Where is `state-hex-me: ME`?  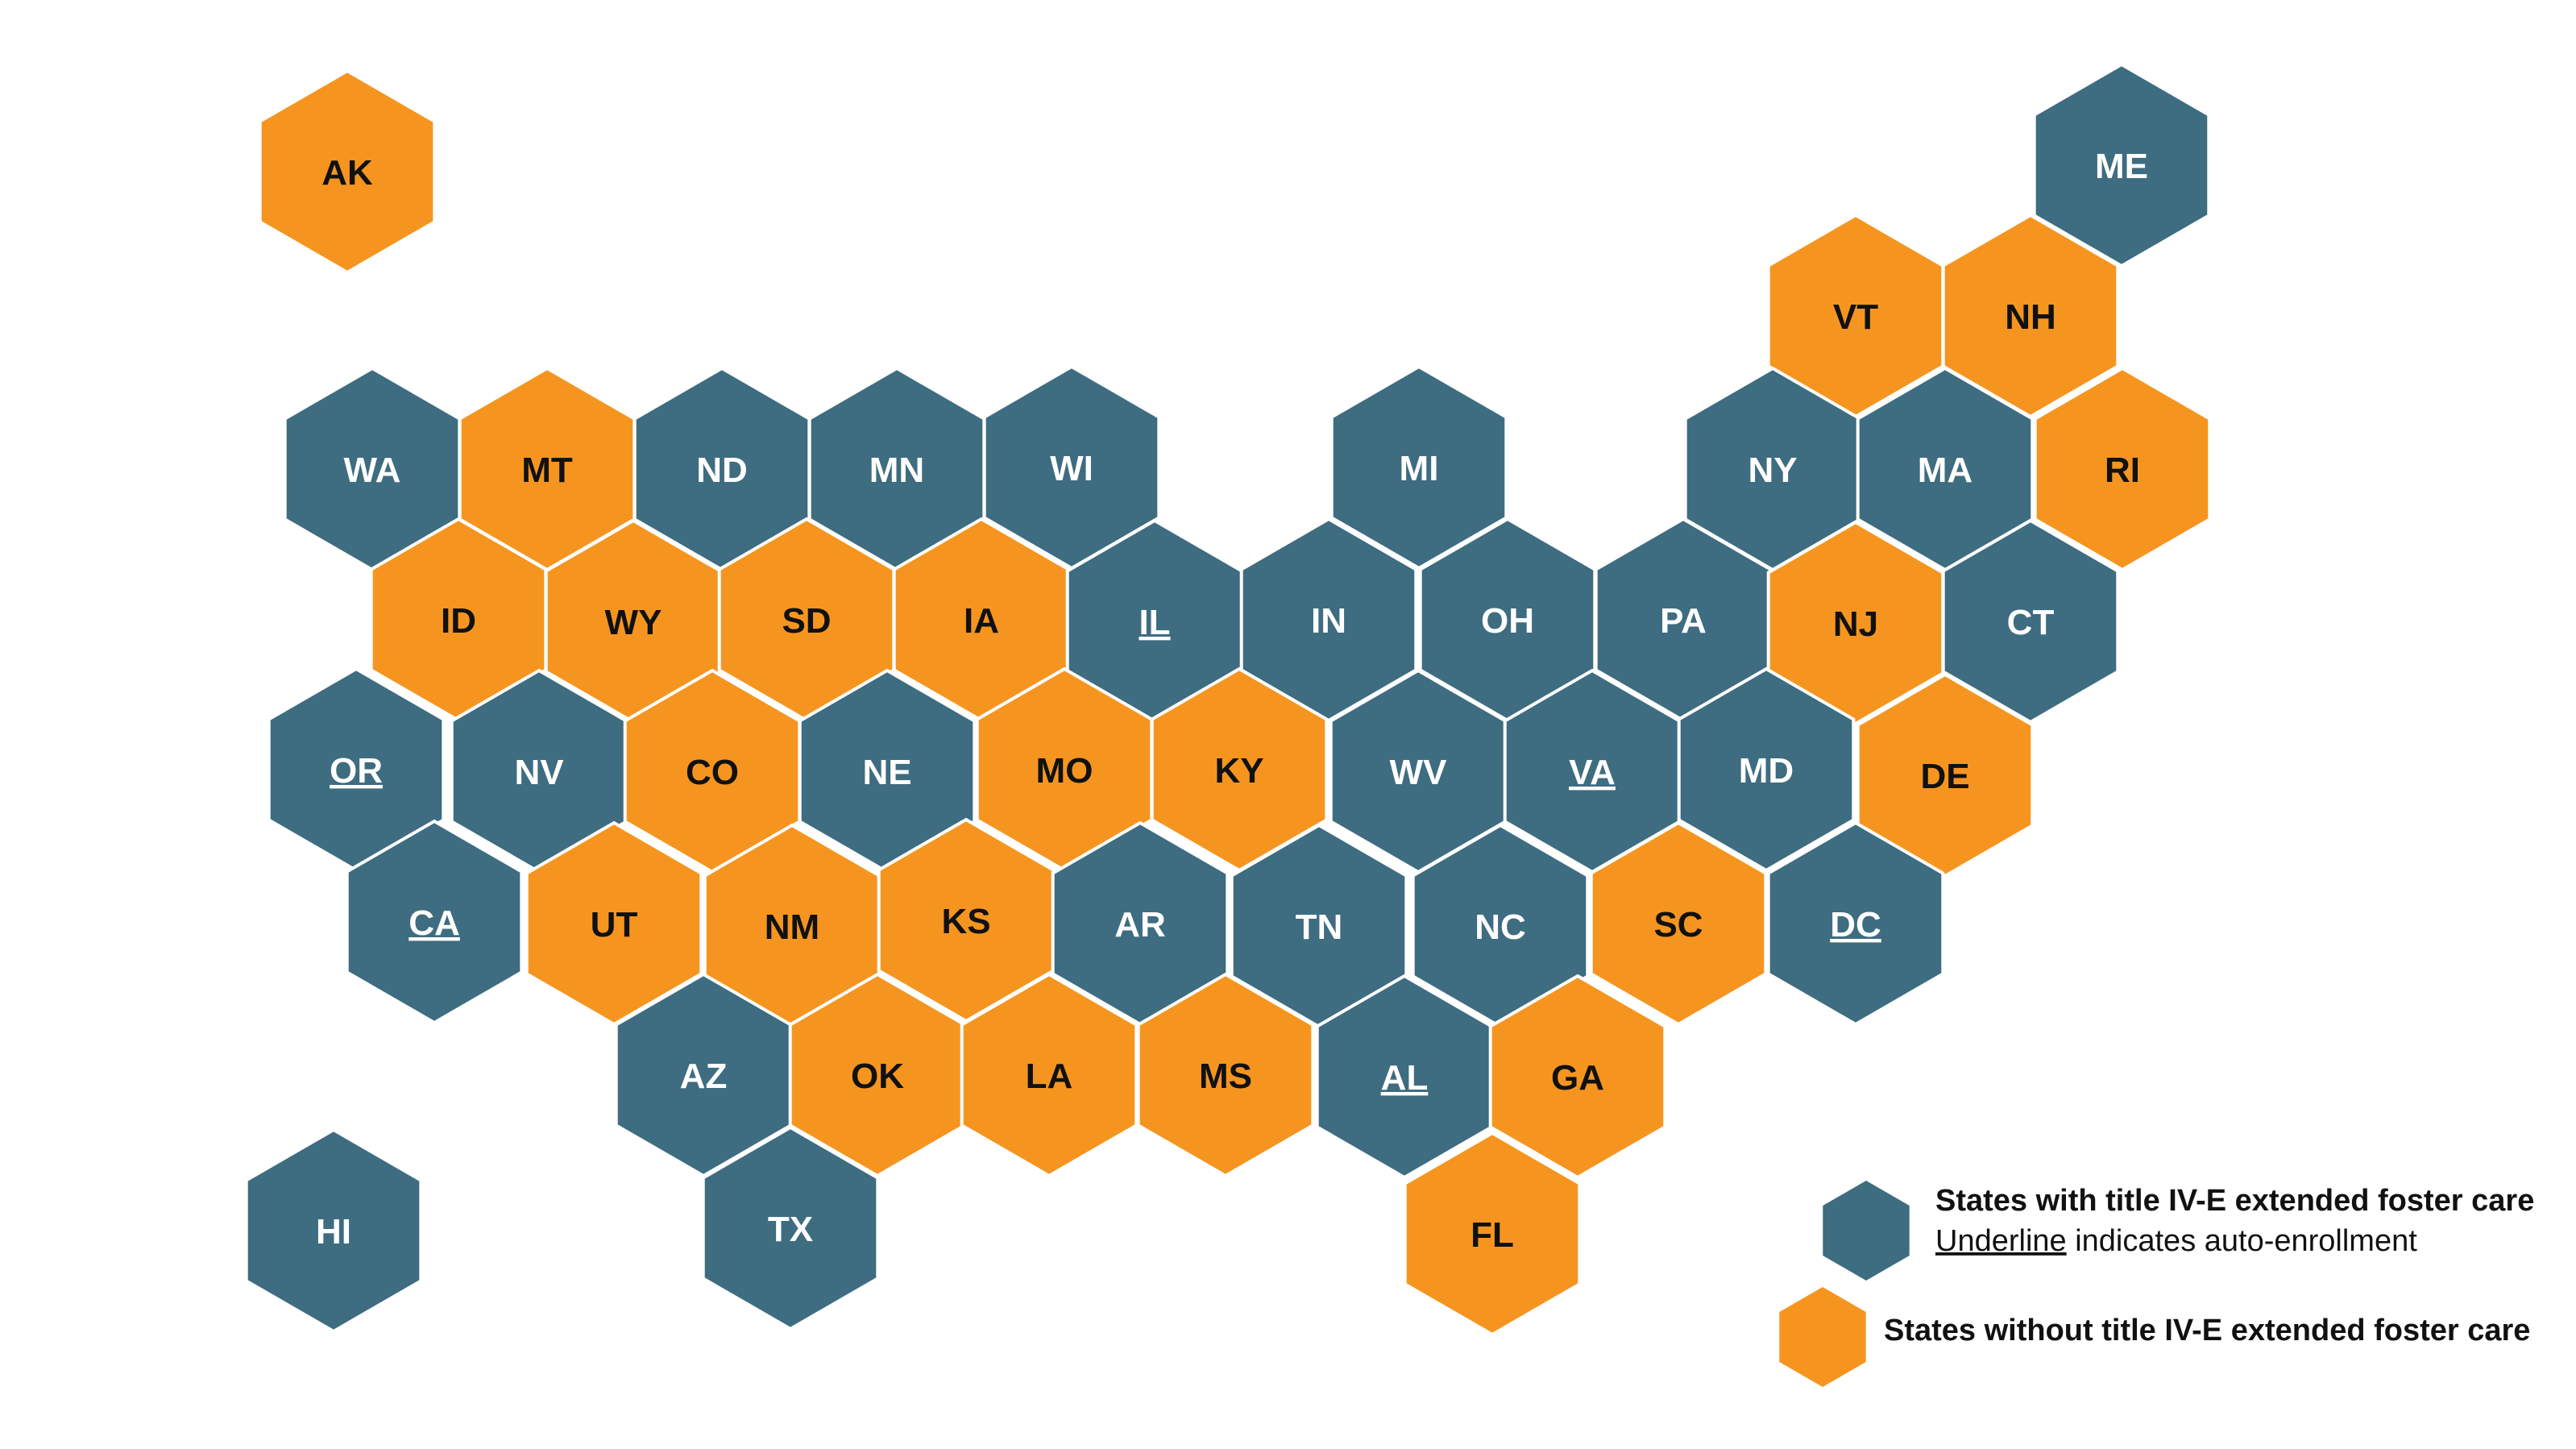
state-hex-me: ME is located at coordinates (2121, 165).